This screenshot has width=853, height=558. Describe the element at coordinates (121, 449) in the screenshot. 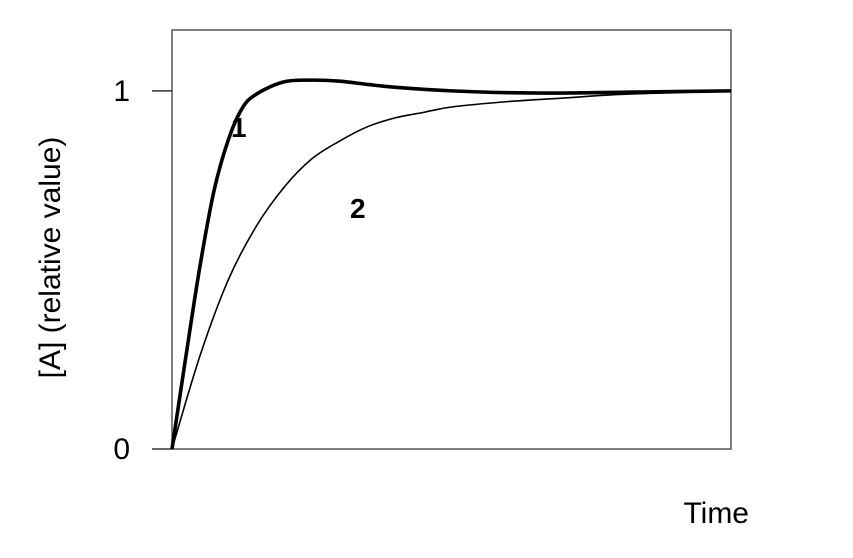

I see `y-tick-label: 0` at that location.